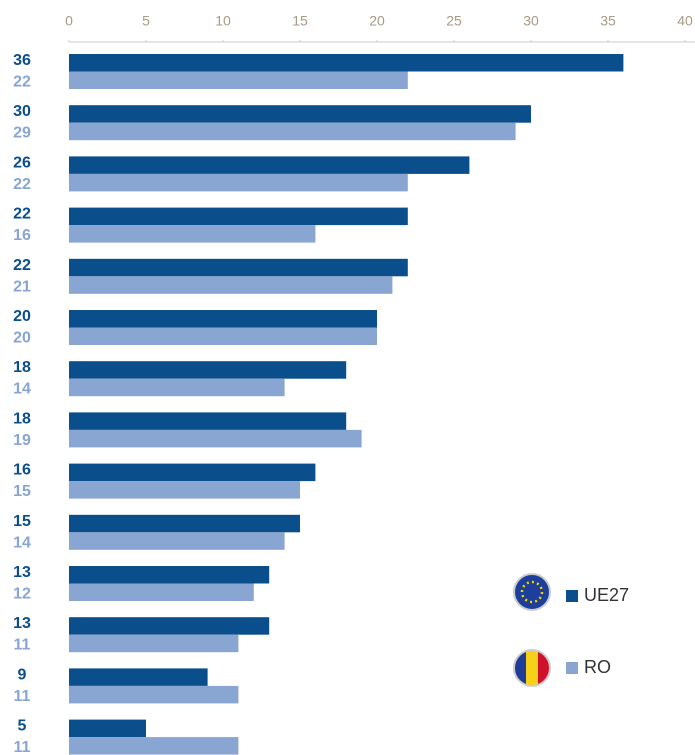 This screenshot has height=755, width=695. Describe the element at coordinates (608, 21) in the screenshot. I see `x-tick-label: 35` at that location.